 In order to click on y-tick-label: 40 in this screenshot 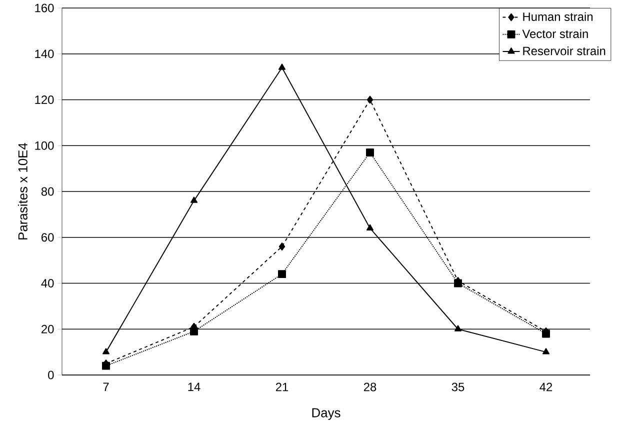, I will do `click(47, 283)`.